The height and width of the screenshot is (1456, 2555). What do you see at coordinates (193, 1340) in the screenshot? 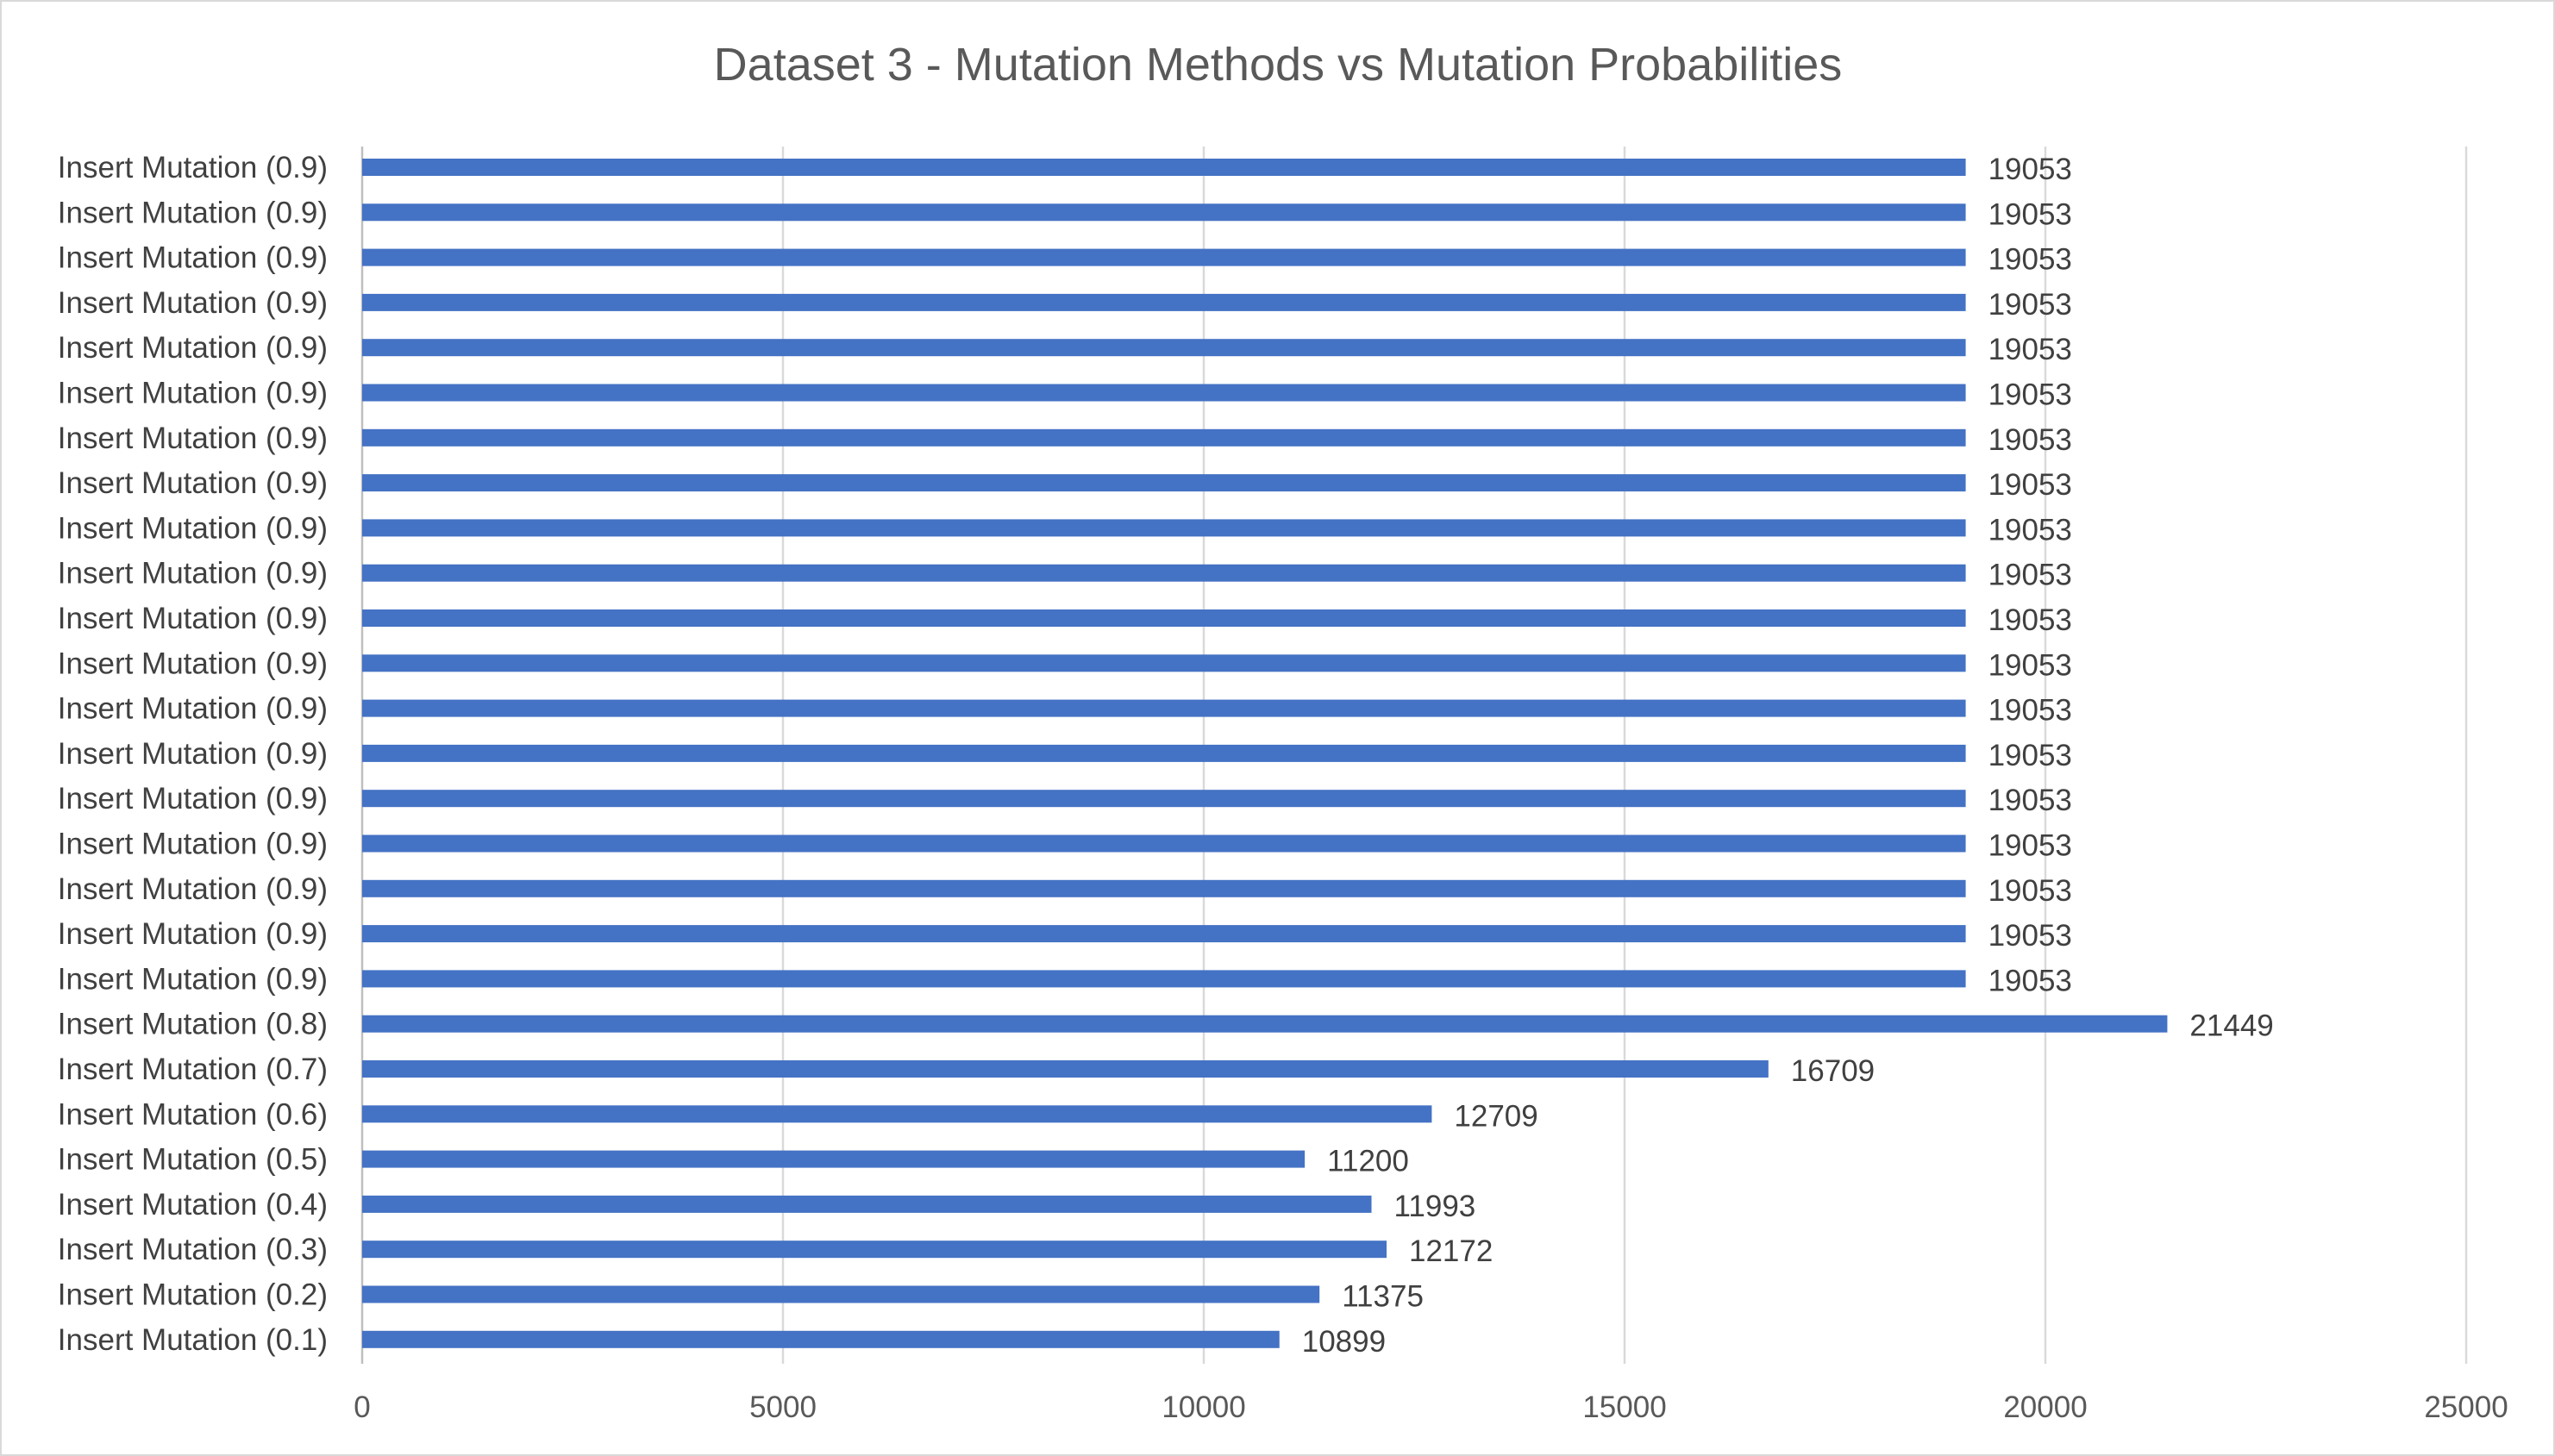
I see `category-label: Insert Mutation (0.1)` at bounding box center [193, 1340].